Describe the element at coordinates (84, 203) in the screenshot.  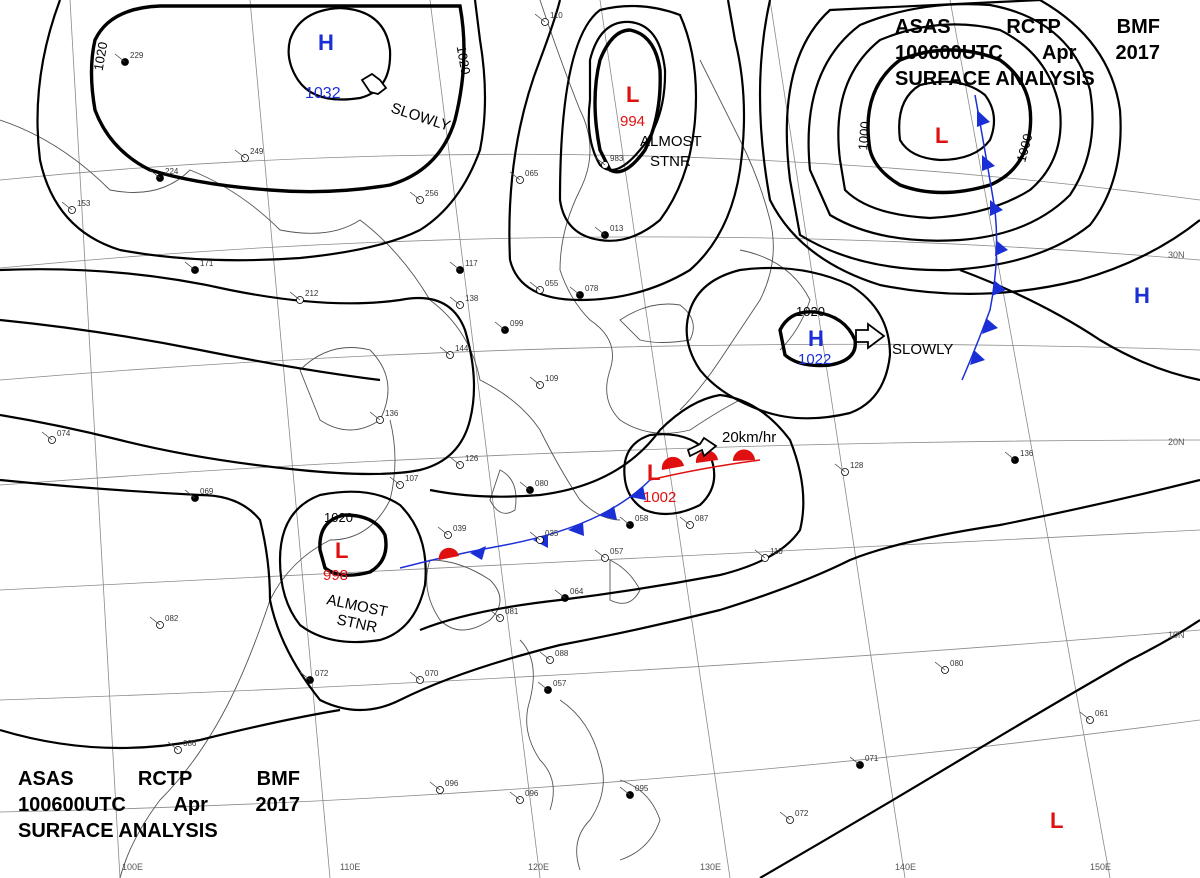
I see `station-pressure-value: 153` at that location.